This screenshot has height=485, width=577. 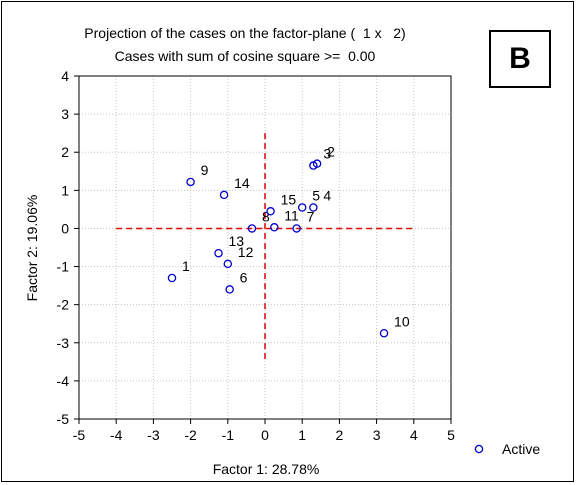 I want to click on x-tick-label: 5, so click(x=451, y=435).